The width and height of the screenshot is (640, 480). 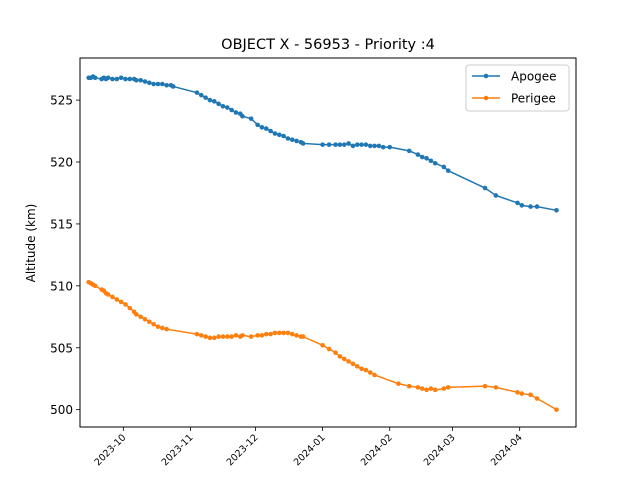 I want to click on y-tick-label: 515, so click(x=61, y=224).